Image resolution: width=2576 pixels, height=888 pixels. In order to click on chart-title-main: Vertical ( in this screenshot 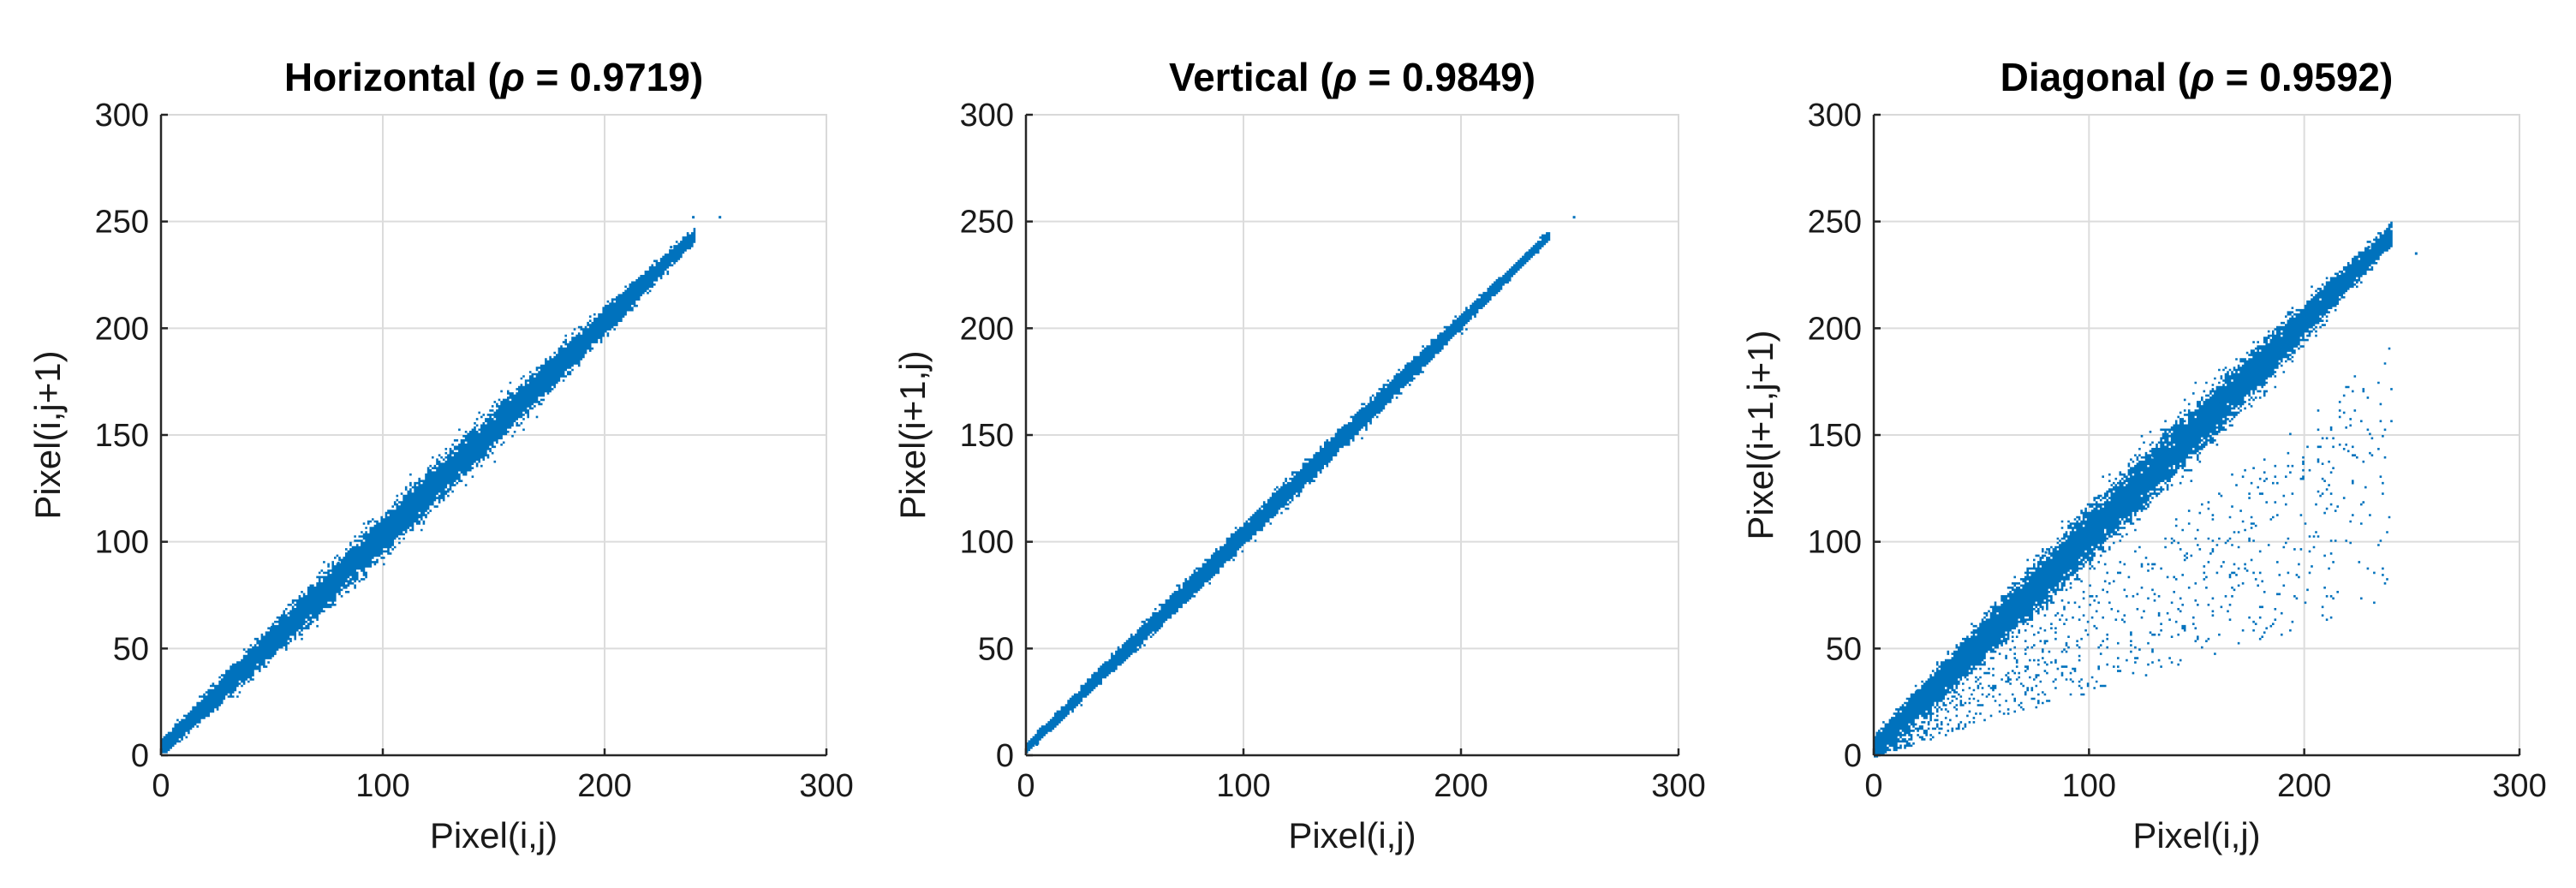, I will do `click(1251, 77)`.